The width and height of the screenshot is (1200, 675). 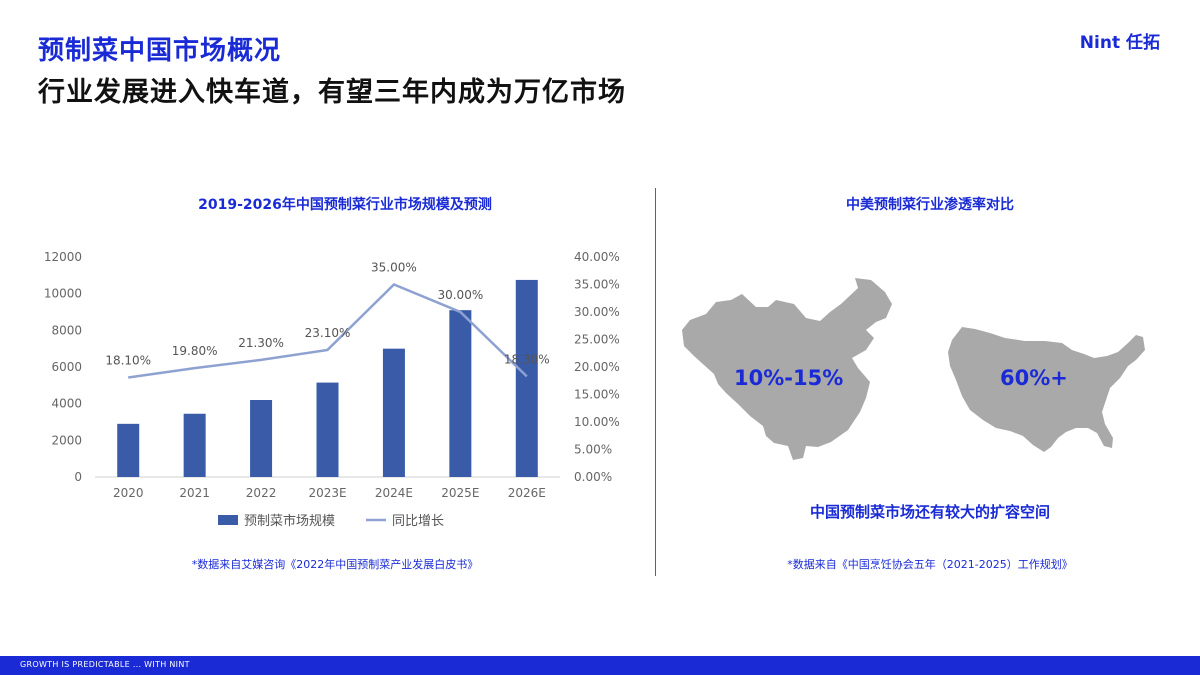 What do you see at coordinates (597, 367) in the screenshot?
I see `y2-tick-label: 20.00%` at bounding box center [597, 367].